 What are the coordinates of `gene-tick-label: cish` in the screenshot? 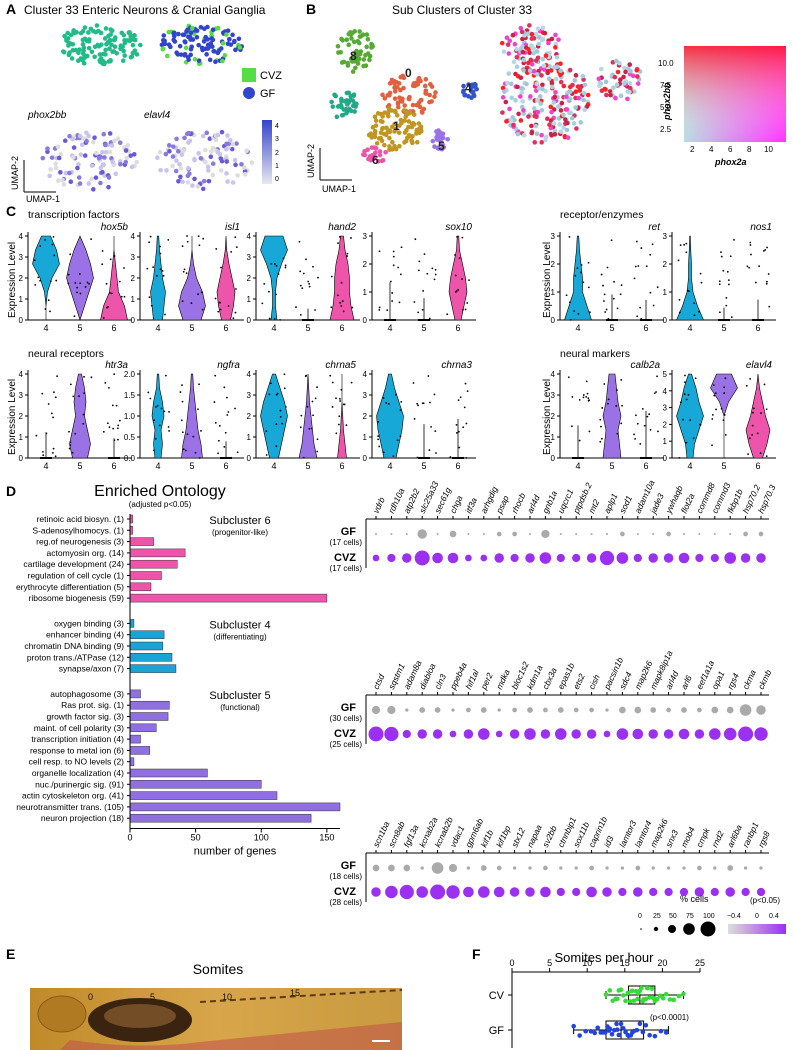 It's located at (594, 682).